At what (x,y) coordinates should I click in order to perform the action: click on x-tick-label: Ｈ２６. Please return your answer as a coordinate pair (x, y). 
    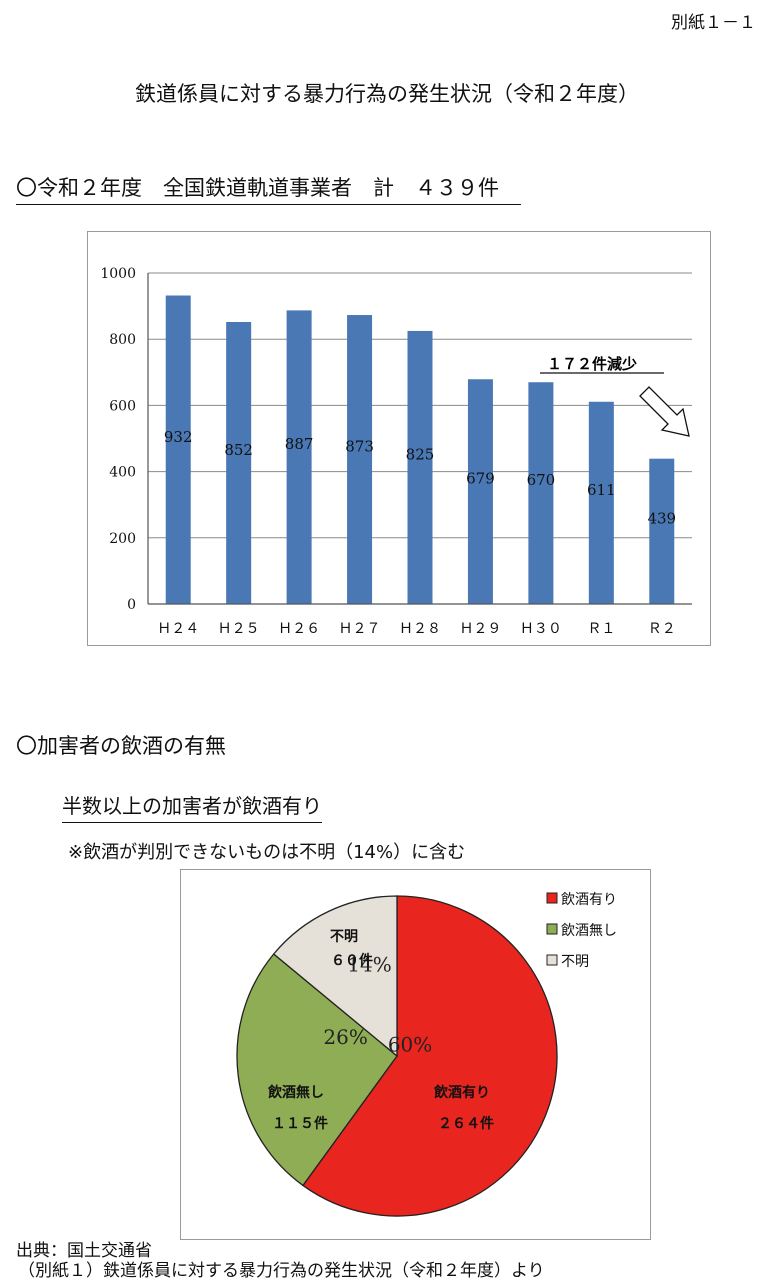
    Looking at the image, I should click on (299, 629).